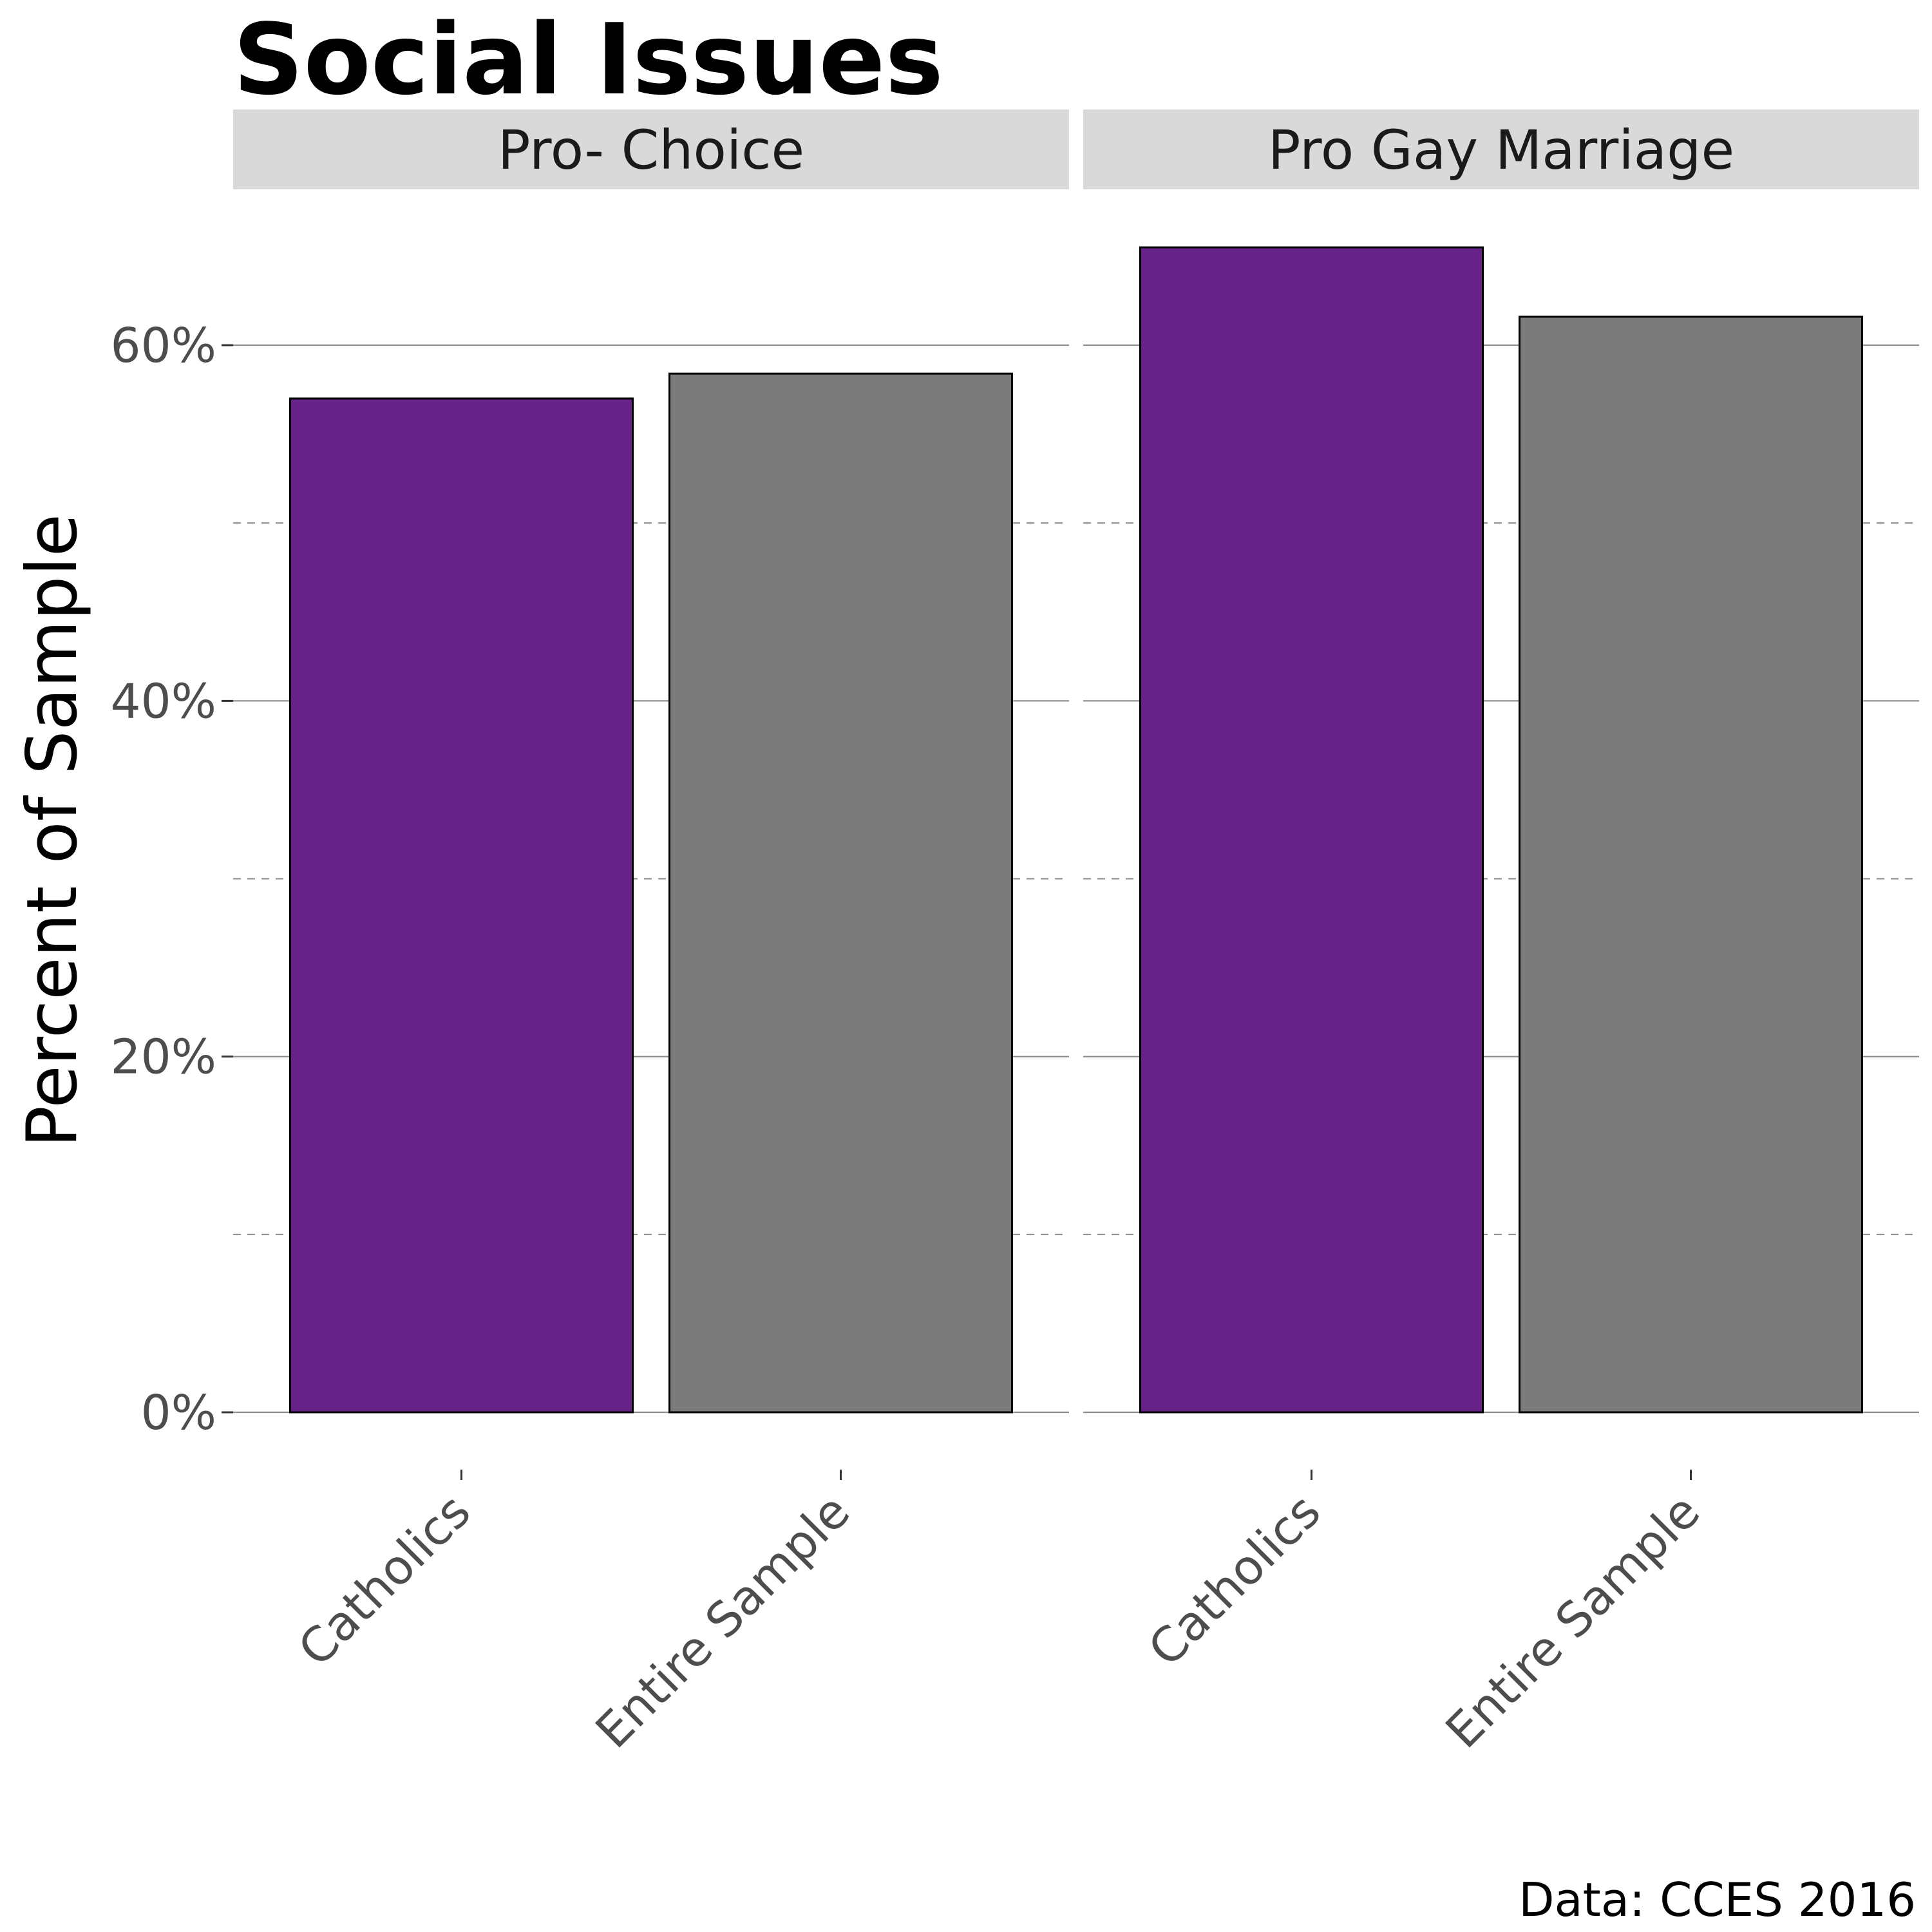  Describe the element at coordinates (1717, 1900) in the screenshot. I see `data-source-caption: Data: CCES 2016` at that location.